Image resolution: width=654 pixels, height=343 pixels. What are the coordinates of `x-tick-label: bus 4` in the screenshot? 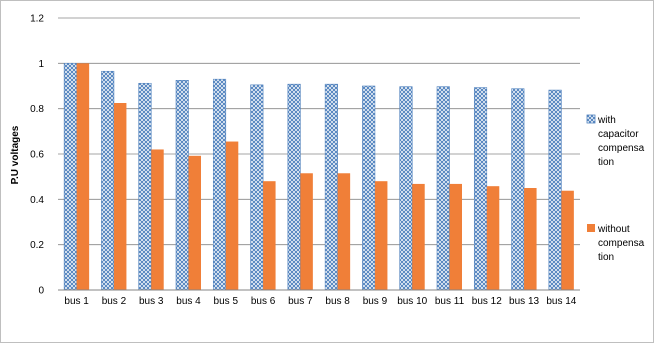 It's located at (188, 301).